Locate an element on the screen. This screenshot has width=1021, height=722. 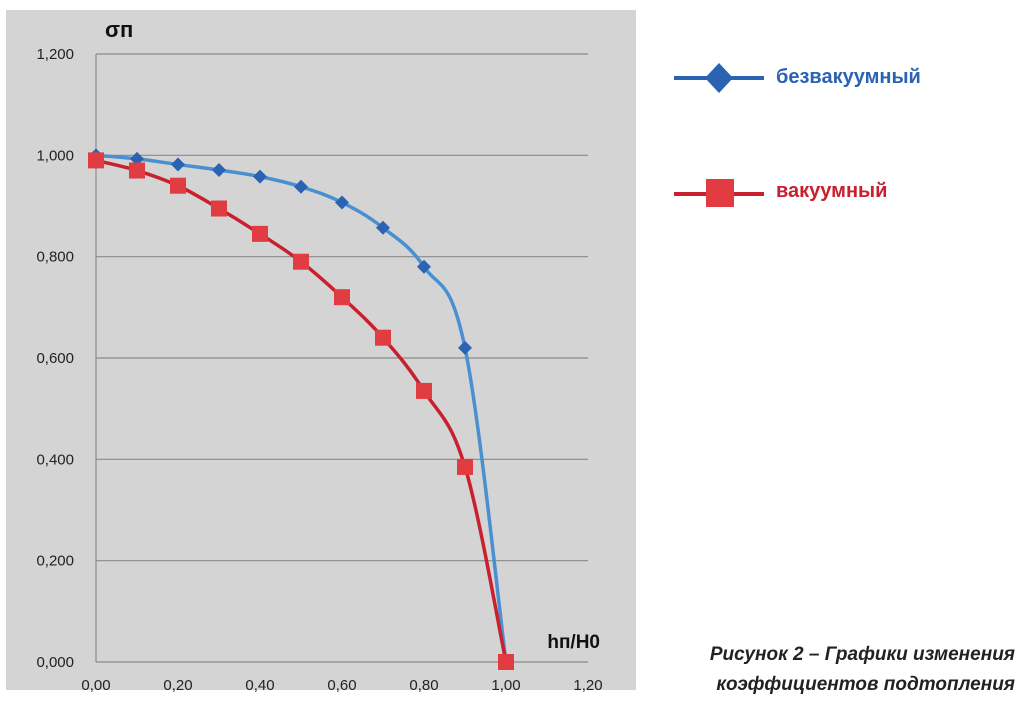
y-tick-label: 1,200 is located at coordinates (55, 54).